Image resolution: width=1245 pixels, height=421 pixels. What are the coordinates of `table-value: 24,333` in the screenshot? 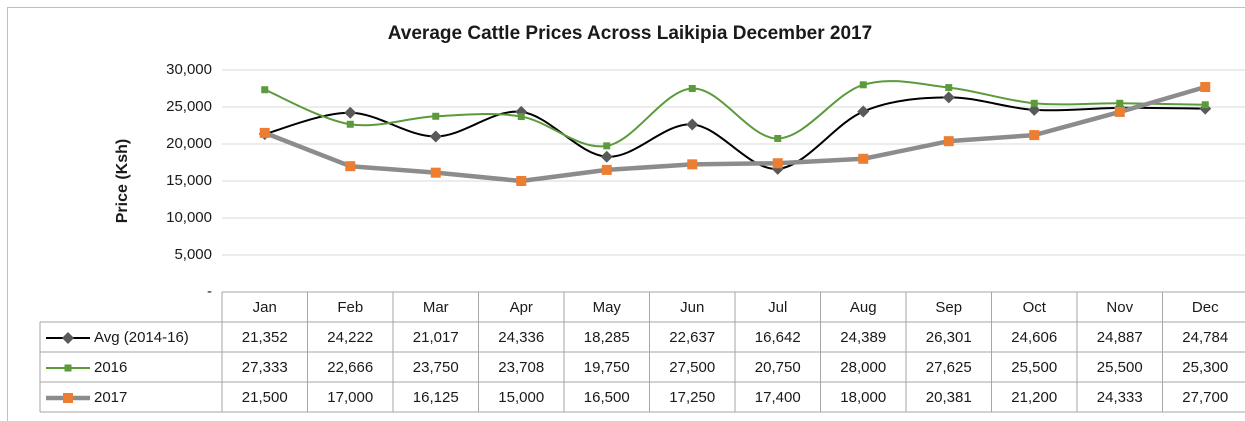 It's located at (1120, 397).